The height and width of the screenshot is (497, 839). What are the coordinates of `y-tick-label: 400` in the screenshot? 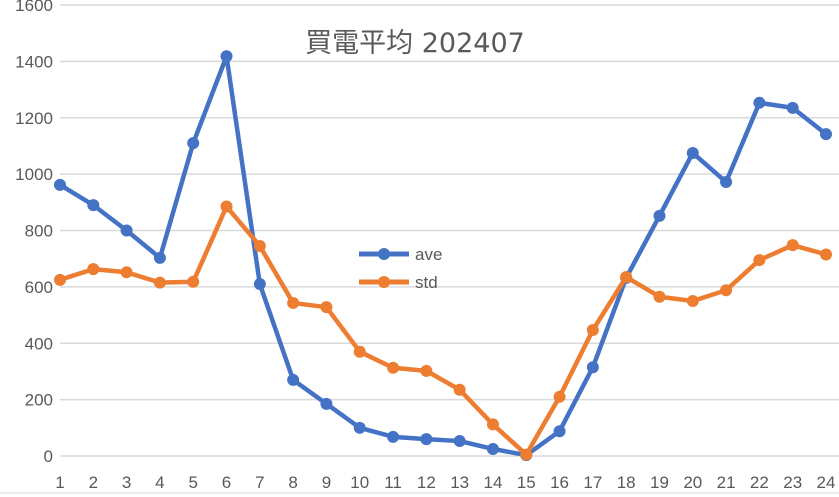 It's located at (39, 343).